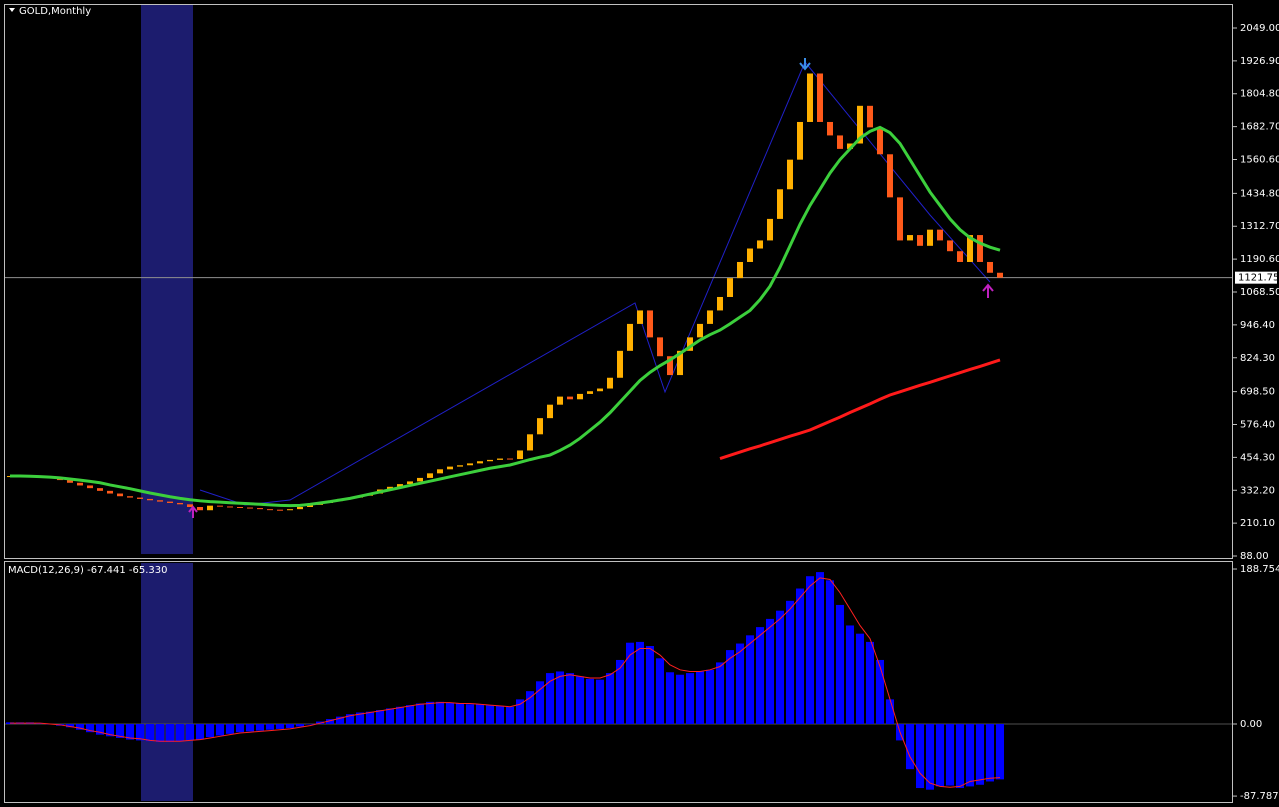 This screenshot has height=807, width=1279. Describe the element at coordinates (1258, 278) in the screenshot. I see `current-price-label: 1121.75` at that location.